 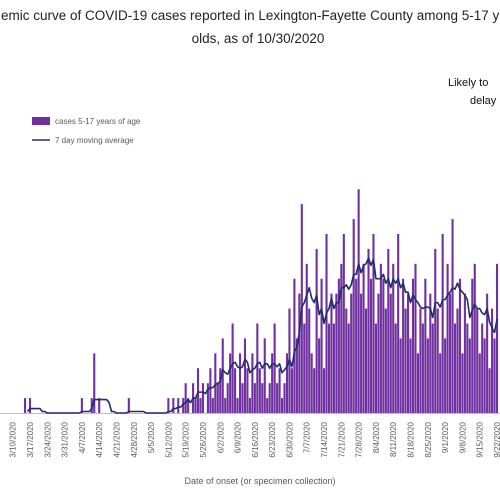 I want to click on x-tick-label: 9/1/2020, so click(x=445, y=437).